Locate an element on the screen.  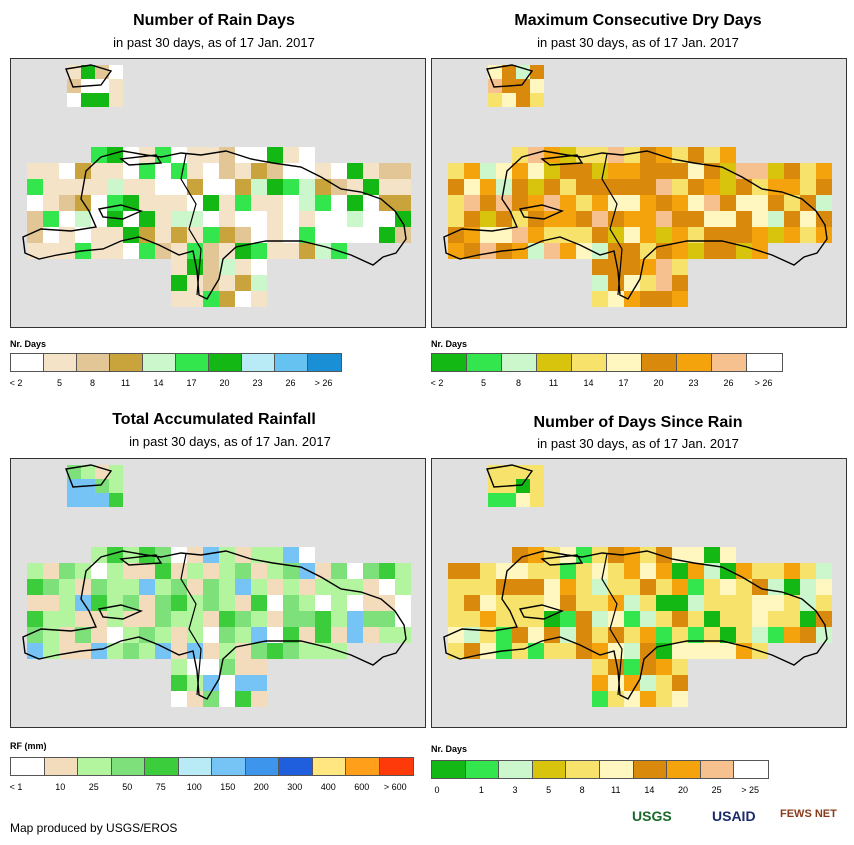
usaid-logo: USAID is located at coordinates (734, 816).